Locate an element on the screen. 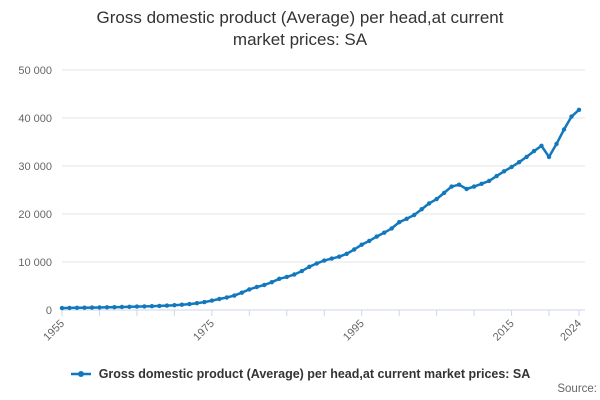  y-axis-label: 10 000 is located at coordinates (35, 263).